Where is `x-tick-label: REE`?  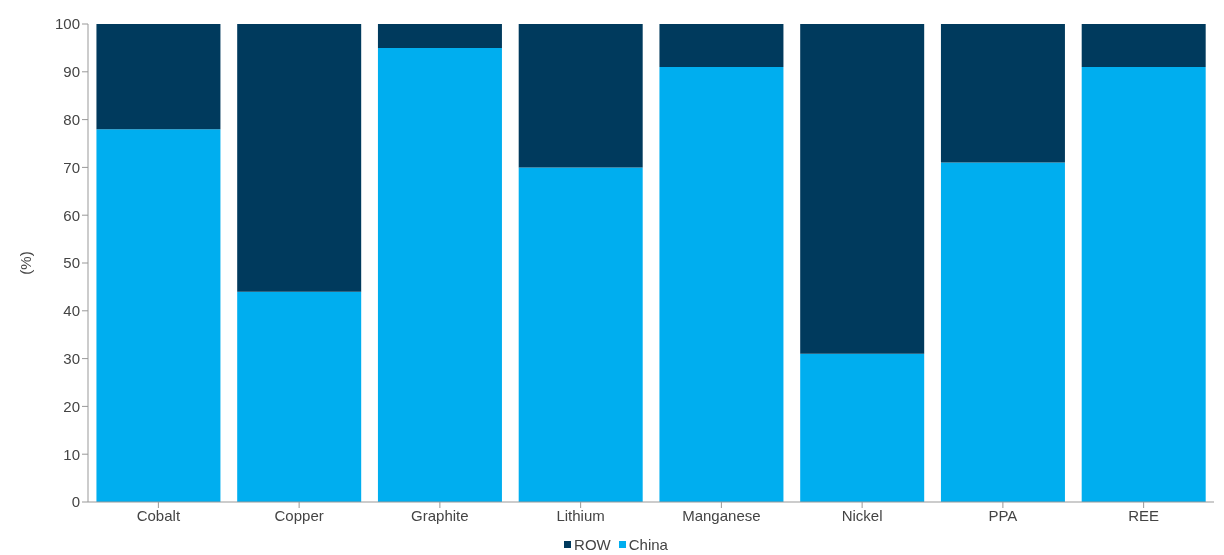 x-tick-label: REE is located at coordinates (1144, 515).